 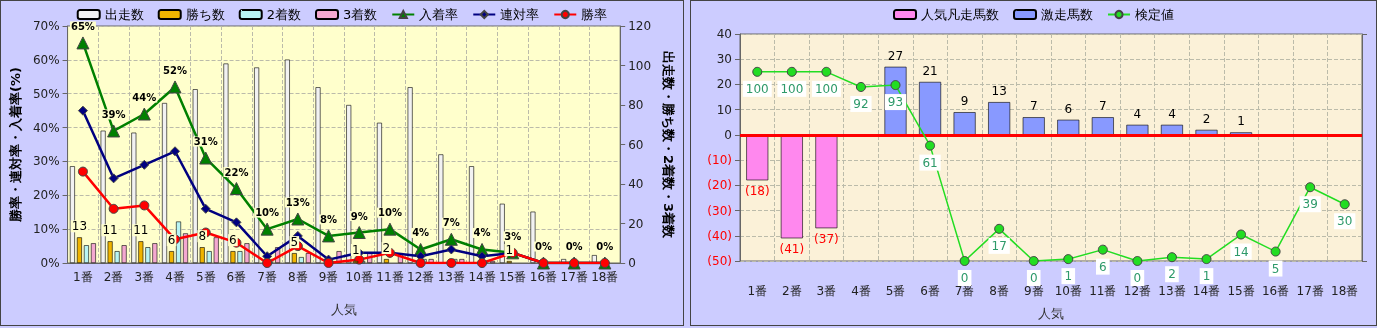 What do you see at coordinates (1137, 291) in the screenshot?
I see `x-tick-label: 12番` at bounding box center [1137, 291].